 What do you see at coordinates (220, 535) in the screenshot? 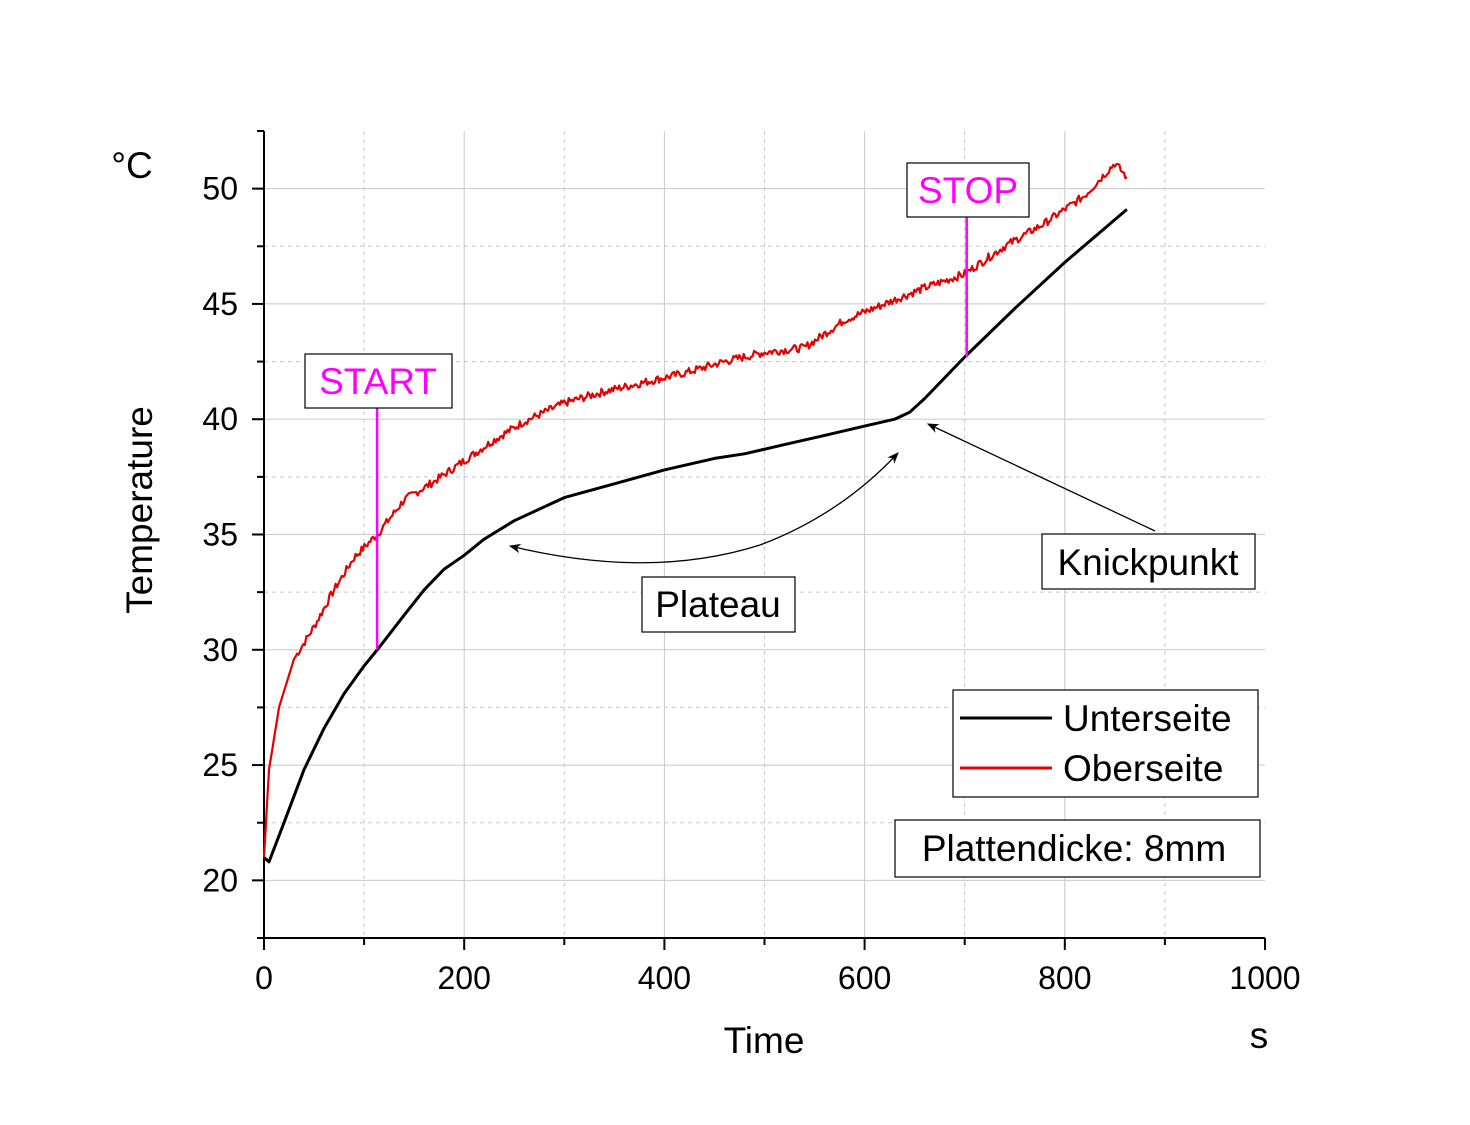
I see `y-tick-label: 35` at bounding box center [220, 535].